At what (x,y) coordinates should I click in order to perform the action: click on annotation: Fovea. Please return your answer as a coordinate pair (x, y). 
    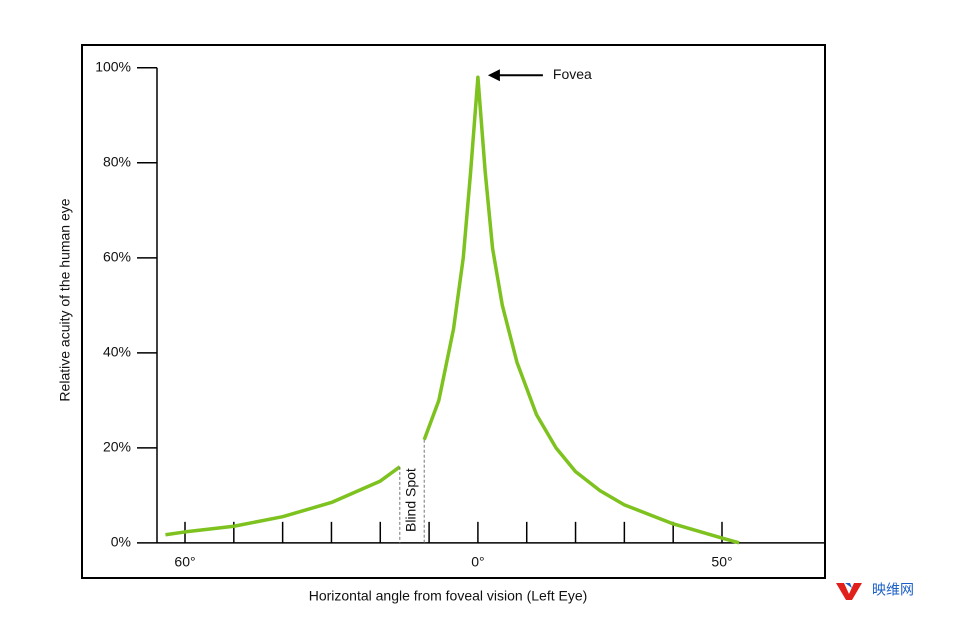
    Looking at the image, I should click on (572, 74).